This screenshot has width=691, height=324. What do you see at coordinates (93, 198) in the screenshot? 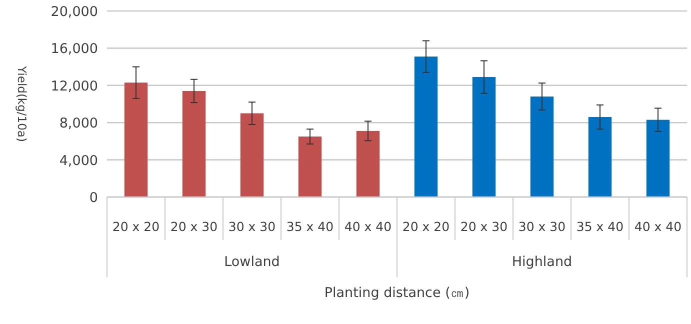
I see `y-tick-label: 0` at bounding box center [93, 198].